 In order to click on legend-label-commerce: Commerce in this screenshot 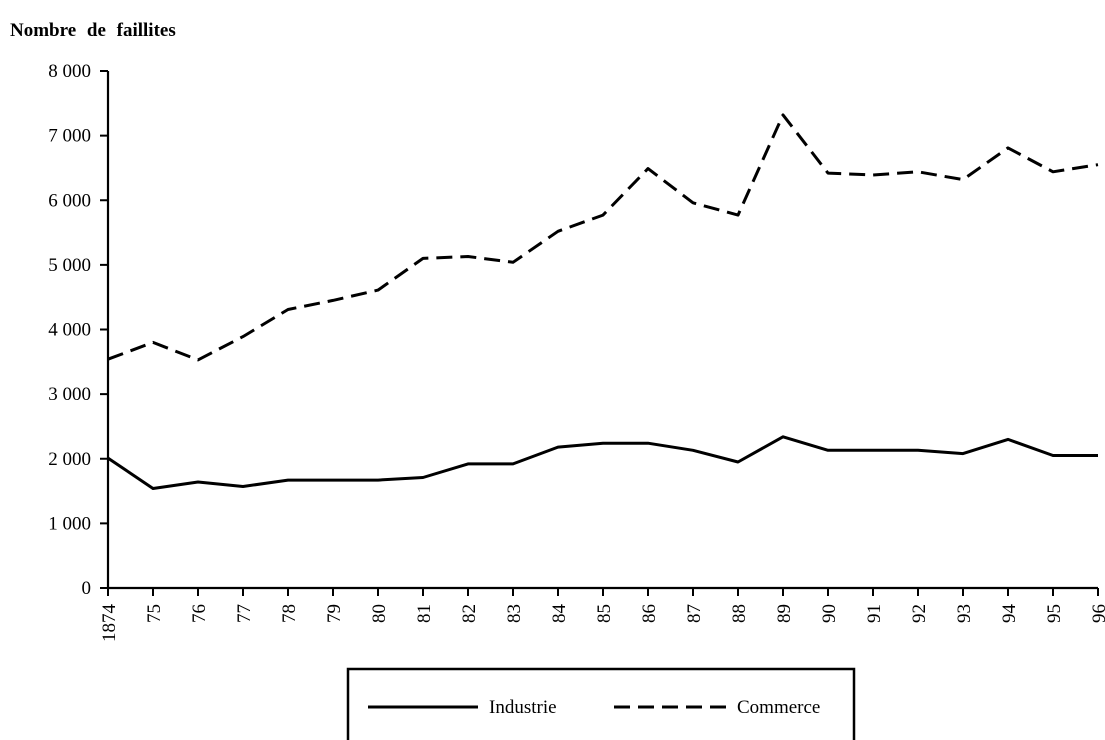, I will do `click(778, 707)`.